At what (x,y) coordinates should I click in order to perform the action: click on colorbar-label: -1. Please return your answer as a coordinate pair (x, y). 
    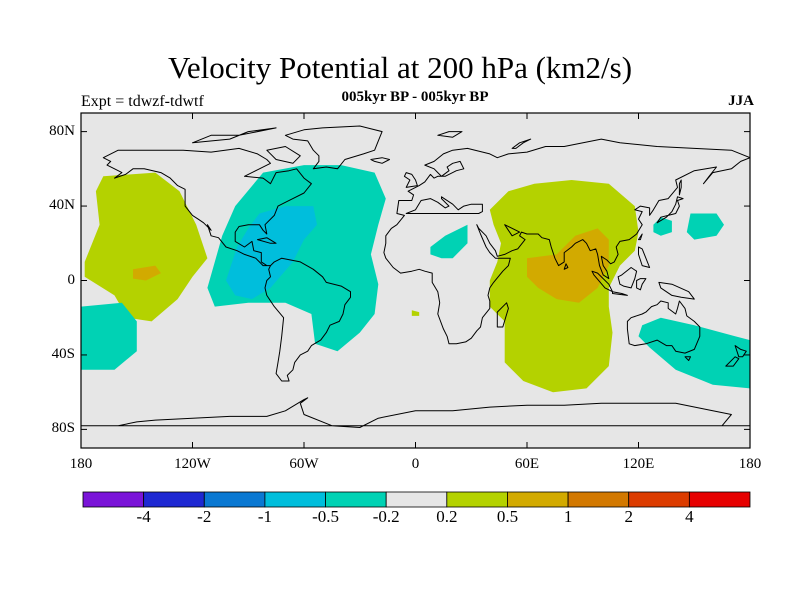
    Looking at the image, I should click on (264, 516).